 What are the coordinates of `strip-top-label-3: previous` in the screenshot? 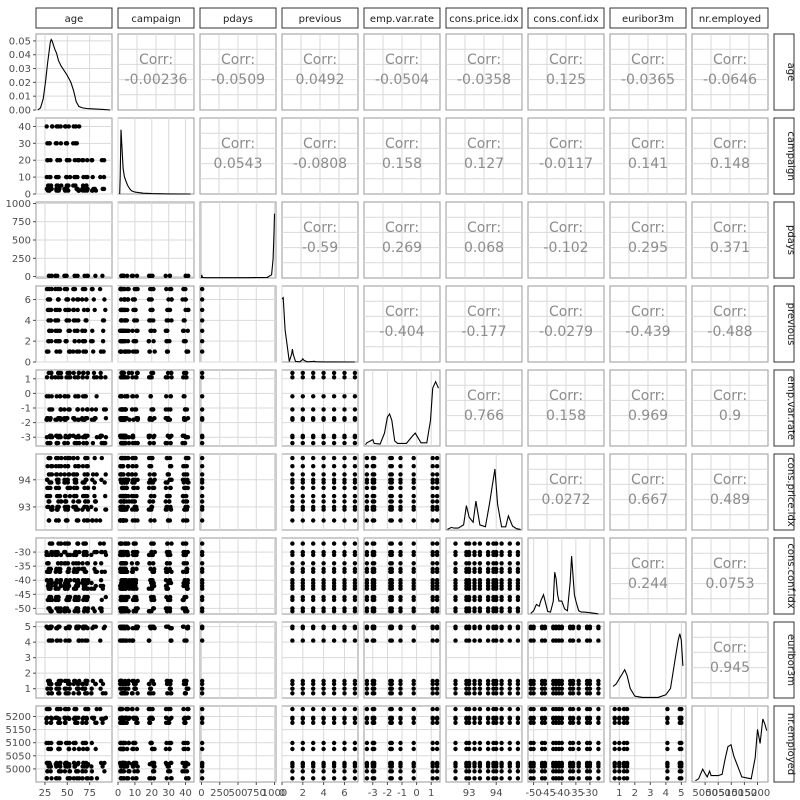 It's located at (320, 19).